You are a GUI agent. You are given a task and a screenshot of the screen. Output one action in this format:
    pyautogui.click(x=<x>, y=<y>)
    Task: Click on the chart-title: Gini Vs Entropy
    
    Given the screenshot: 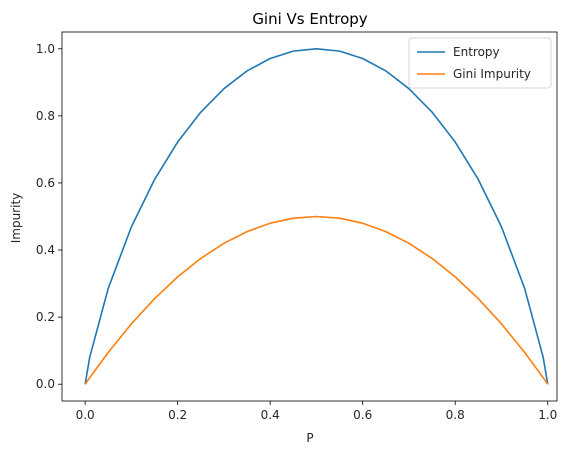 What is the action you would take?
    pyautogui.click(x=309, y=19)
    